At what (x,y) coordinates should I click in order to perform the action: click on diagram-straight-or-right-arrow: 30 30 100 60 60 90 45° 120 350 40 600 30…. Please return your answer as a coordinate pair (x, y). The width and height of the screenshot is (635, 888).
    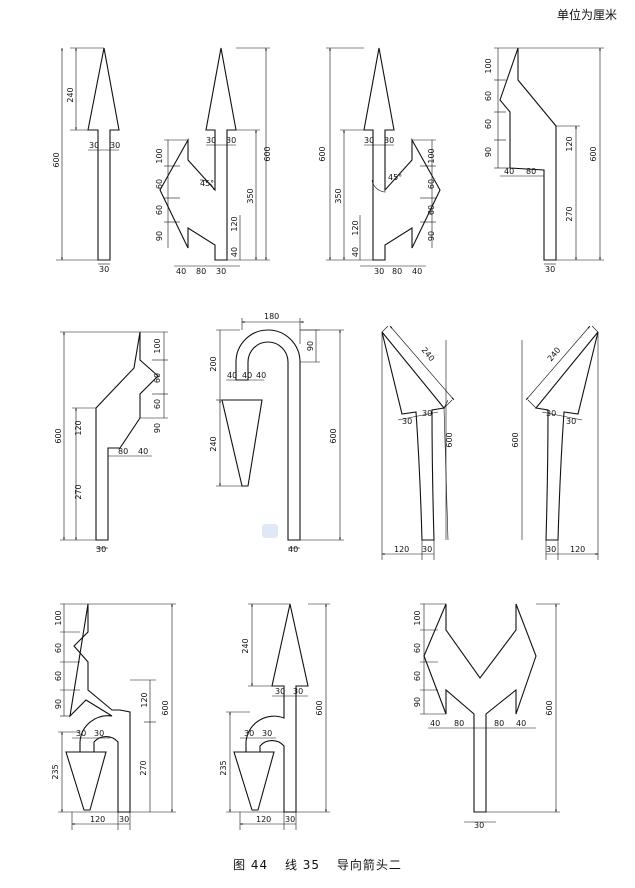
    Looking at the image, I should click on (379, 161).